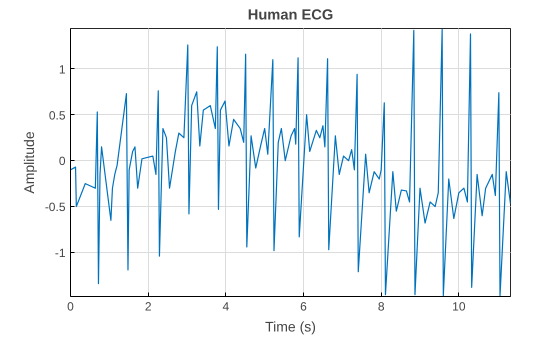  What do you see at coordinates (381, 307) in the screenshot?
I see `x-tick-label: 8` at bounding box center [381, 307].